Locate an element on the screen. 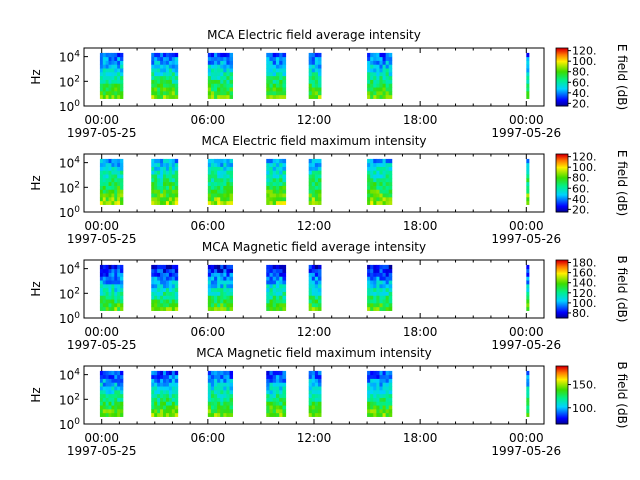 This screenshot has height=480, width=640. colorbar-tick-label: 80. is located at coordinates (581, 72).